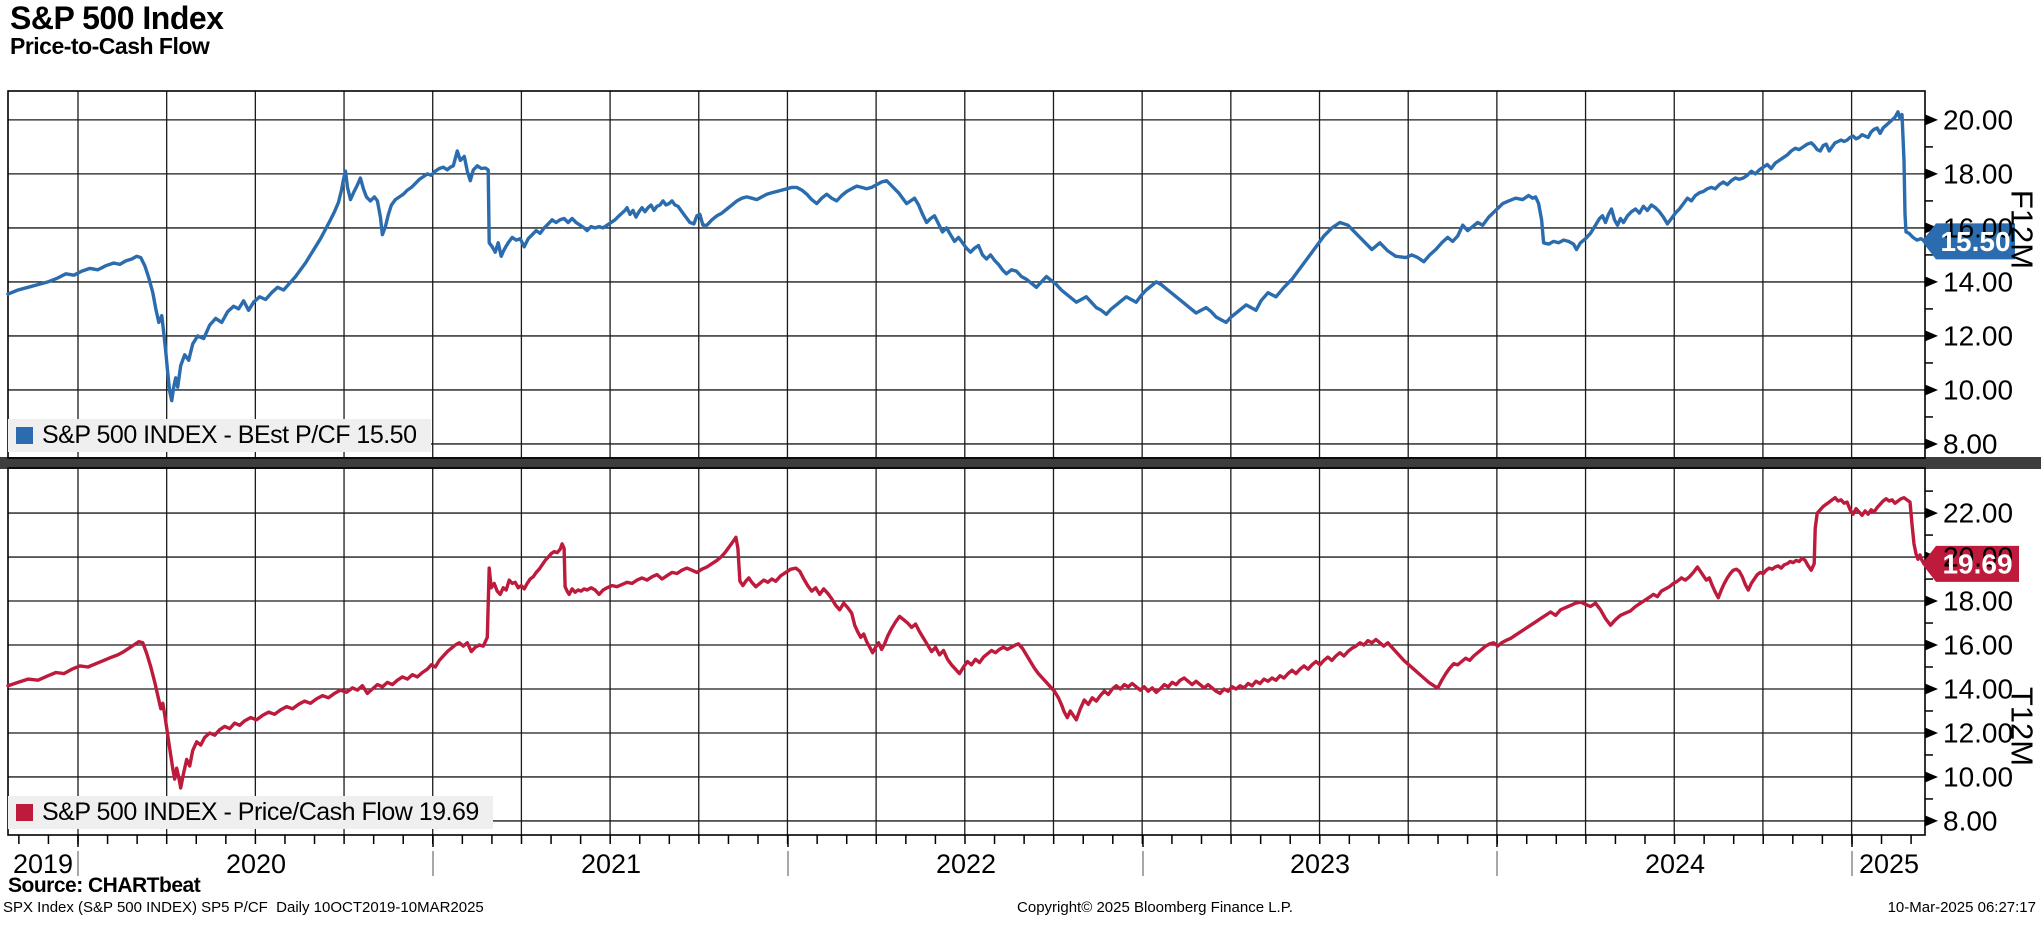  What do you see at coordinates (2022, 726) in the screenshot?
I see `y-axis-title-t12m: T12M` at bounding box center [2022, 726].